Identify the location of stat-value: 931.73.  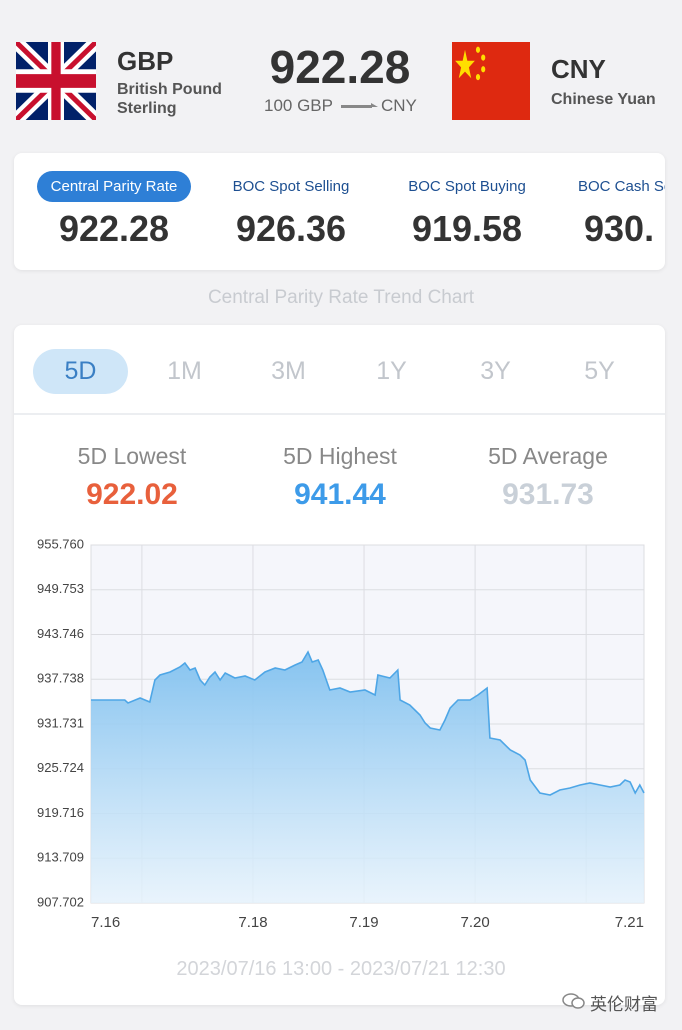
(548, 494).